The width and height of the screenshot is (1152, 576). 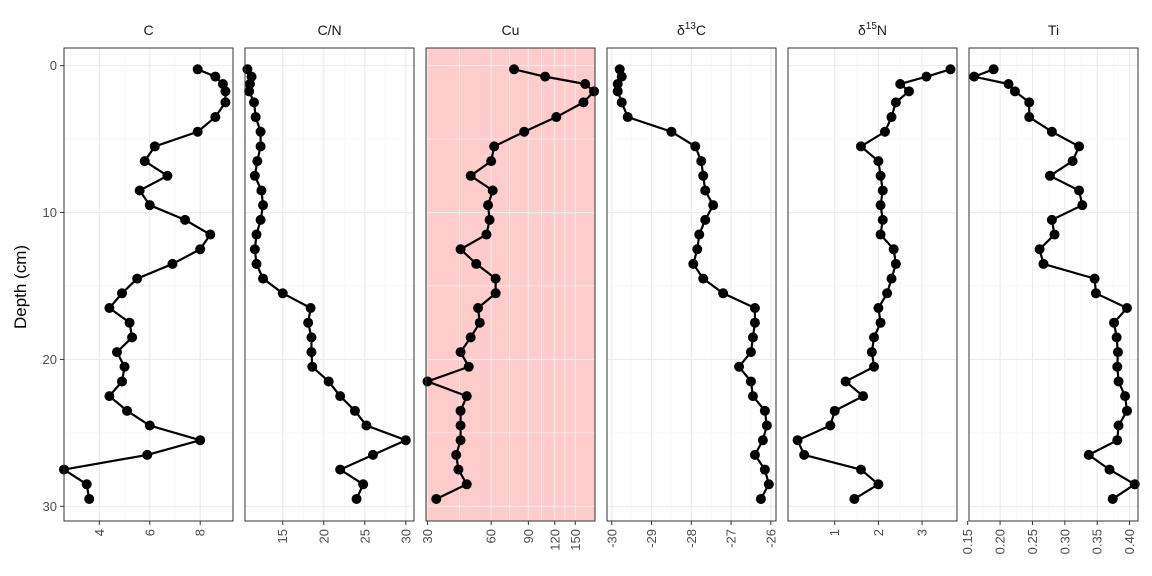 I want to click on panel-2-x-tick-label-2: 90, so click(x=528, y=536).